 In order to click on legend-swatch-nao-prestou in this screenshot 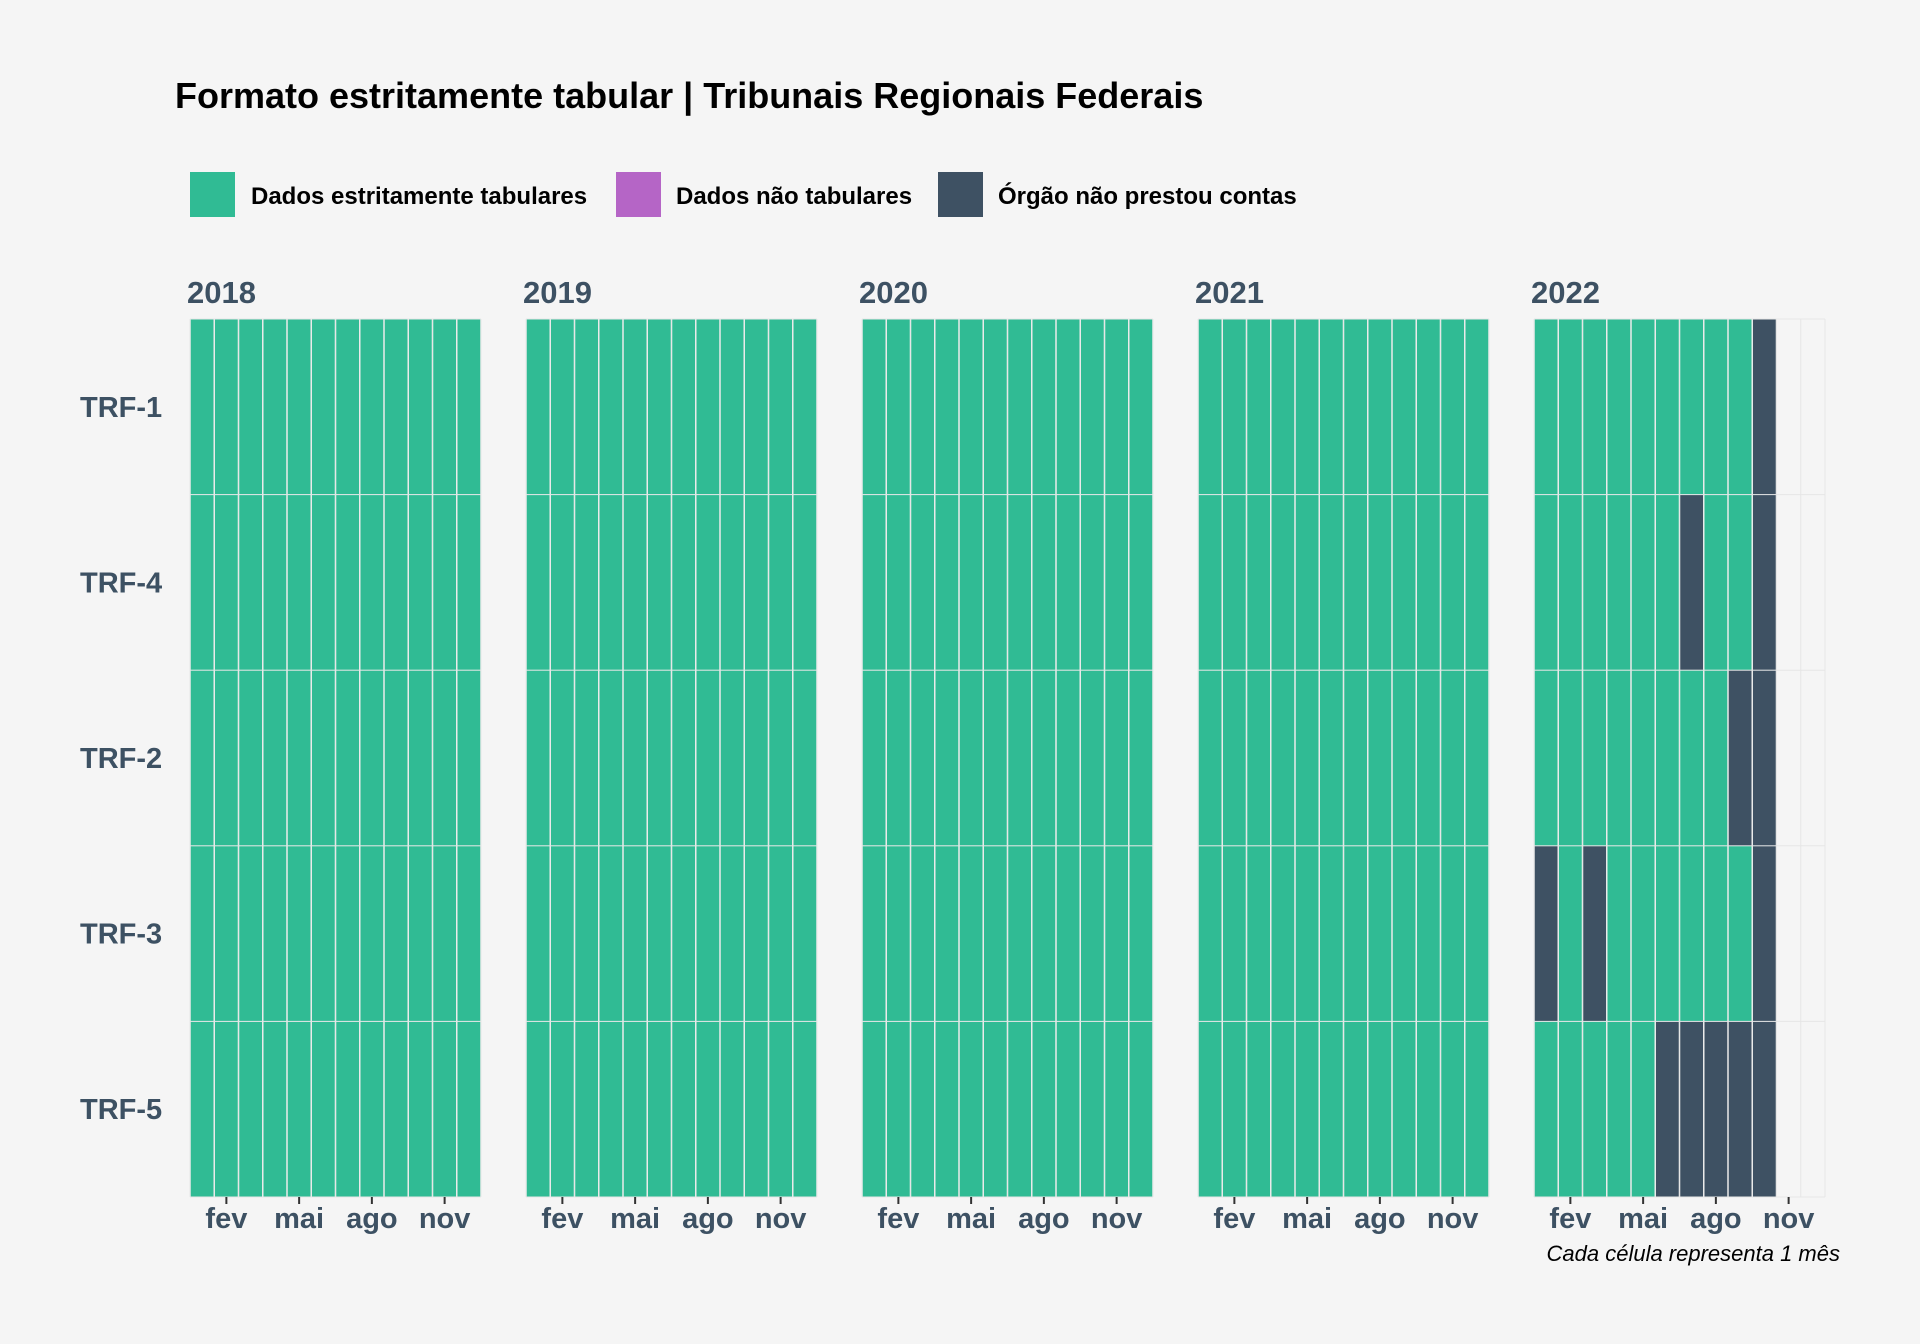, I will do `click(960, 194)`.